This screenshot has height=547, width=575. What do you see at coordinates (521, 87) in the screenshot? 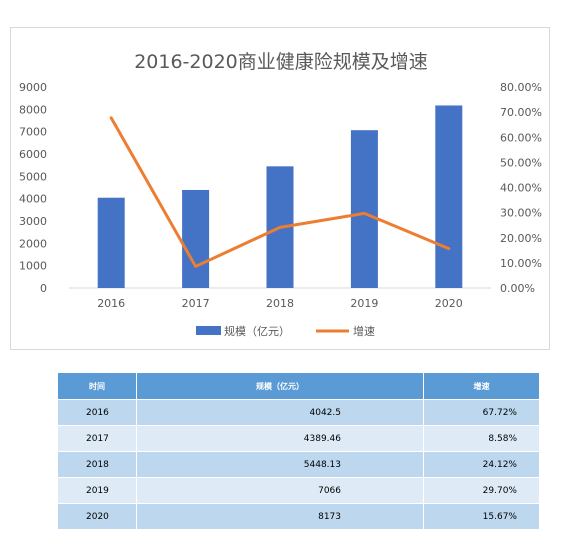
I see `y2-tick-label: 80.00%` at bounding box center [521, 87].